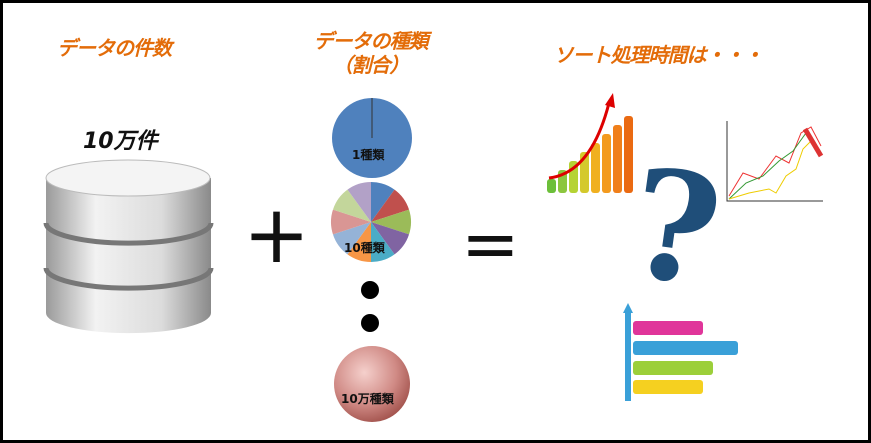  I want to click on pie-one-kind-label: 1種類, so click(368, 155).